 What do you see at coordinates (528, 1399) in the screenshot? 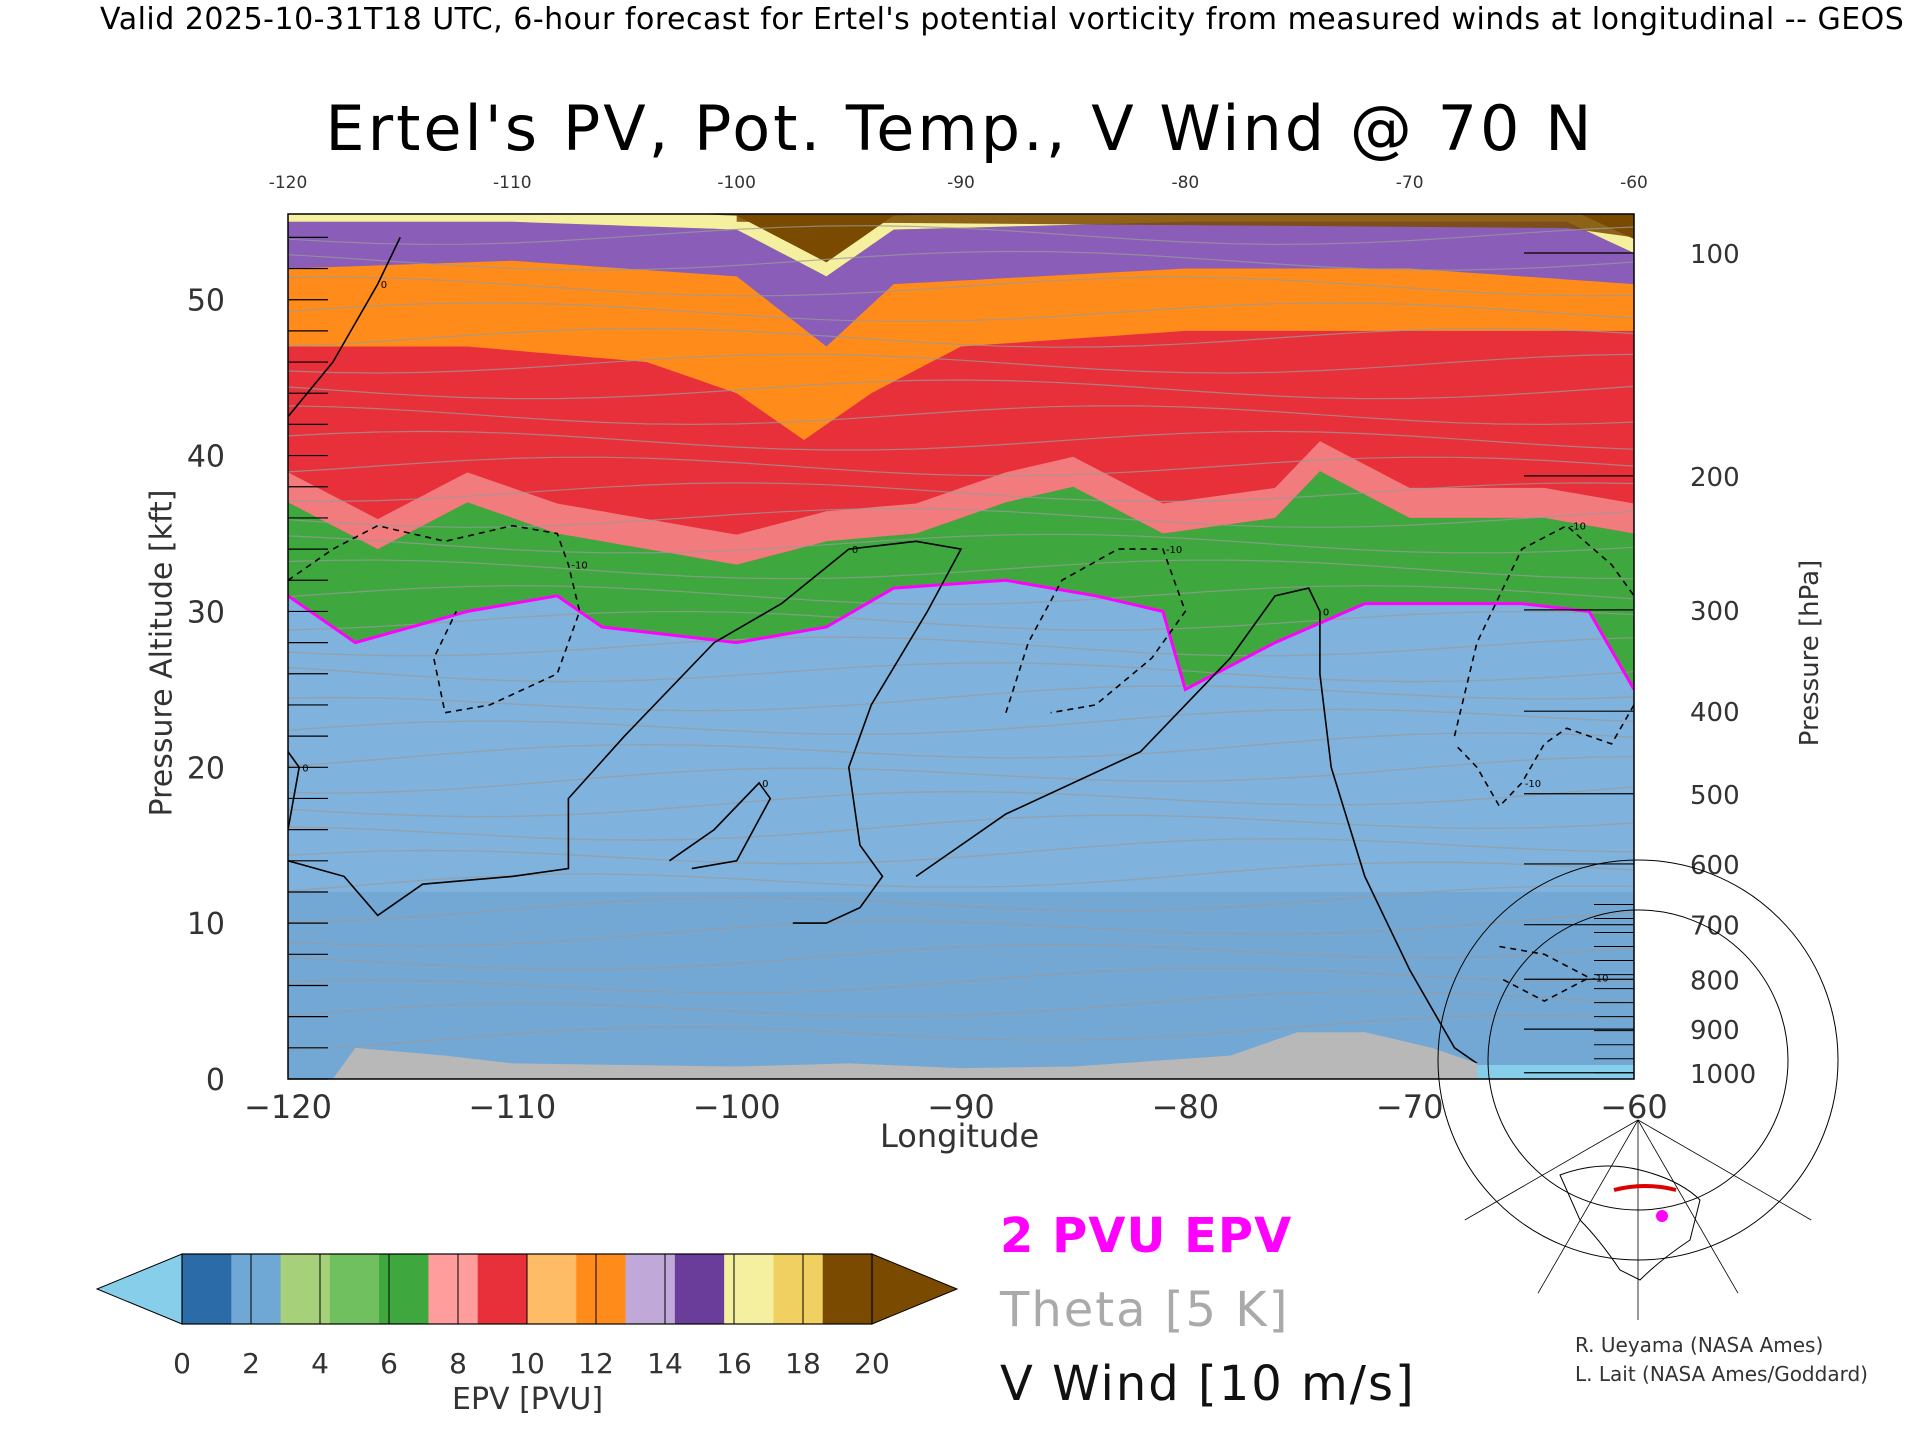
I see `colorbar-label: EPV [PVU]` at bounding box center [528, 1399].